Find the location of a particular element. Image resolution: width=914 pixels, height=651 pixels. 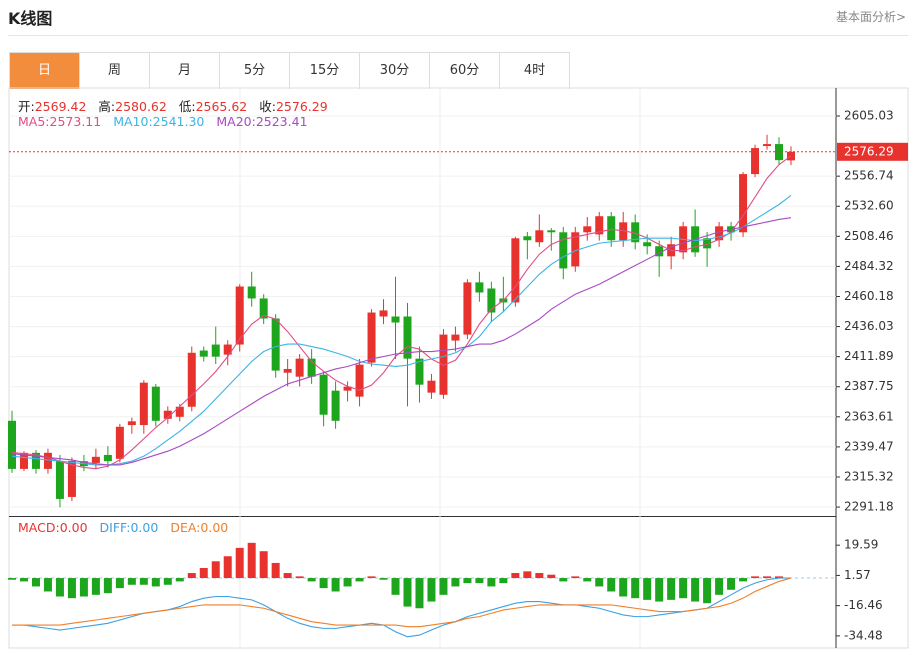

fundamental-link: 基本面分析> is located at coordinates (870, 17).